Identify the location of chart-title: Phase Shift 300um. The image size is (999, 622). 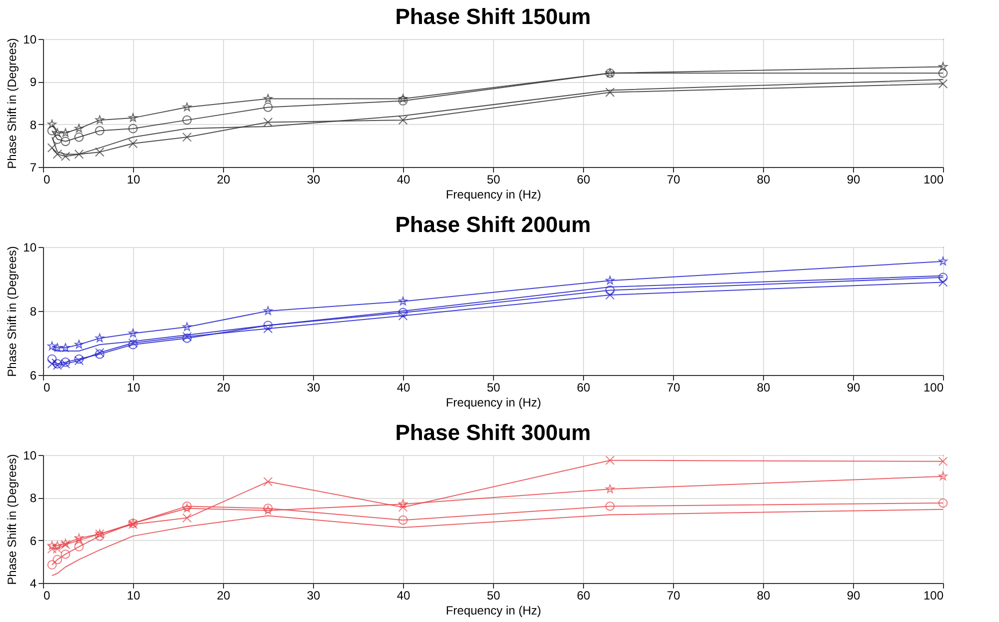
(493, 432).